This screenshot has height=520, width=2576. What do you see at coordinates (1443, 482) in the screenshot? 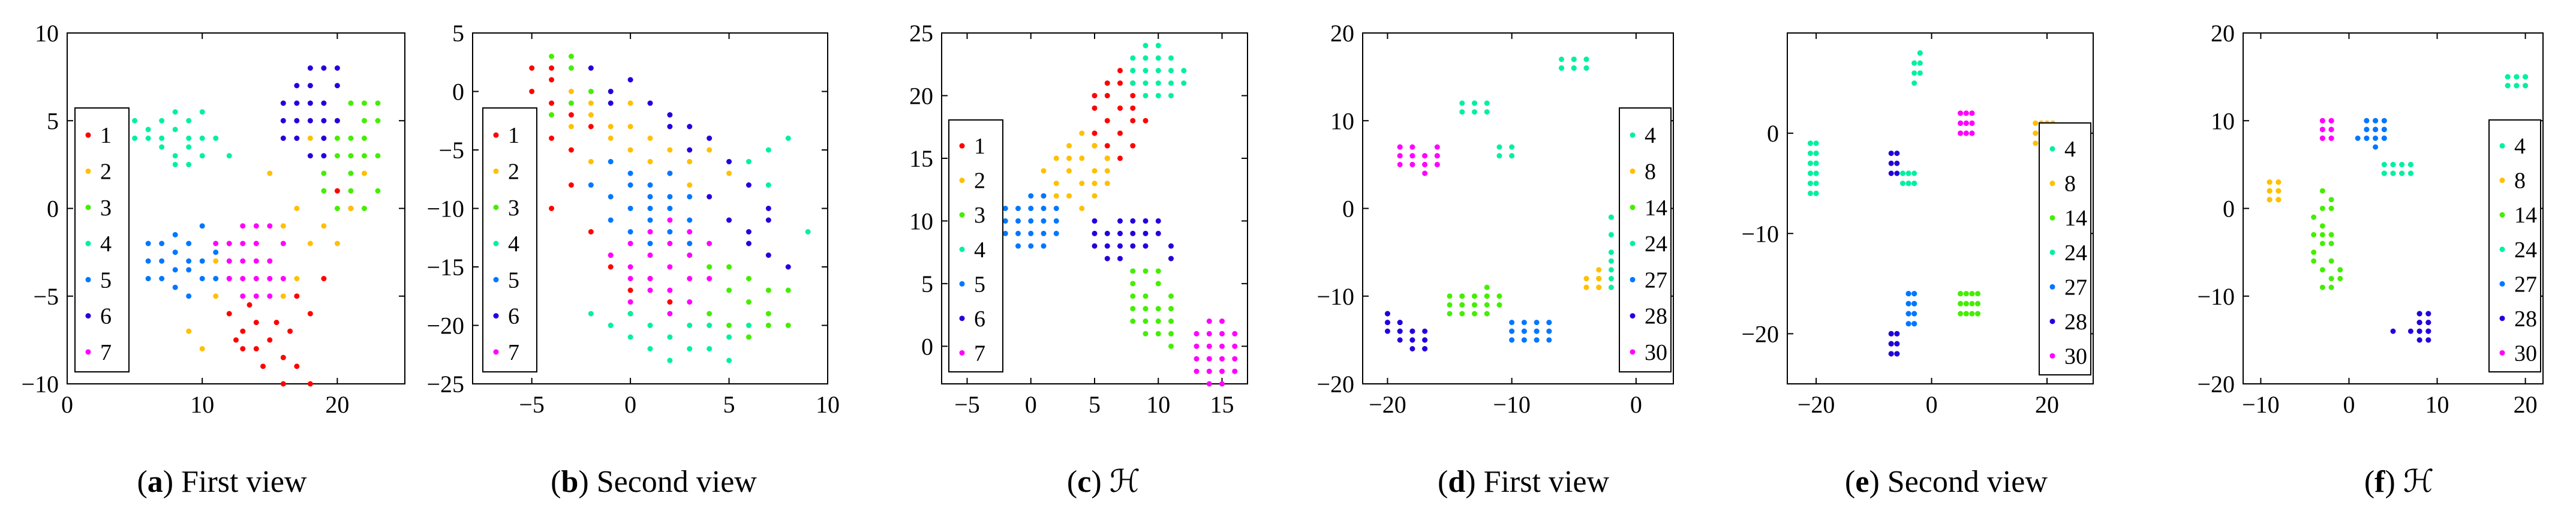
I see `caption-open: (` at bounding box center [1443, 482].